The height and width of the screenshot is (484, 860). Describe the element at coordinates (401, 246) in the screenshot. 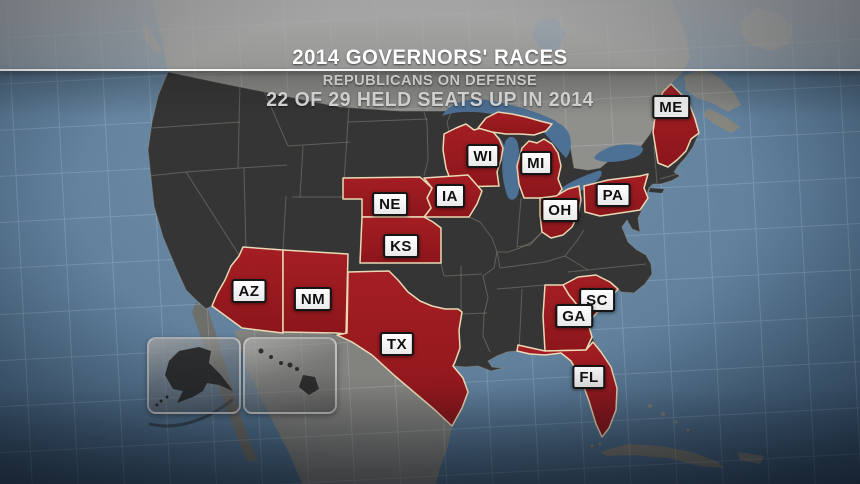

I see `state-label-ks: KS` at that location.